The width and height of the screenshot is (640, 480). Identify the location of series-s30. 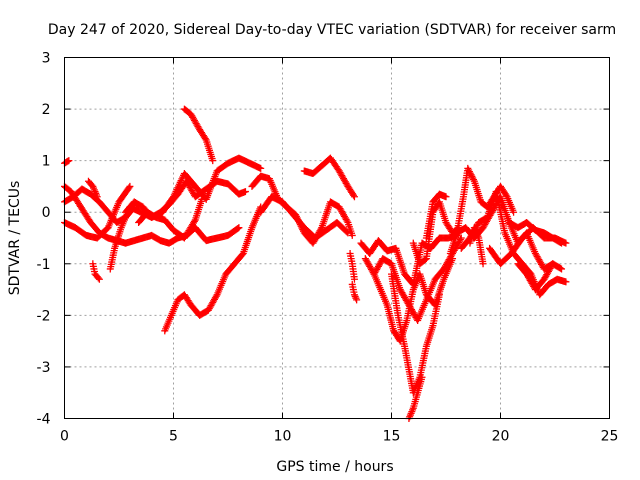
(528, 246).